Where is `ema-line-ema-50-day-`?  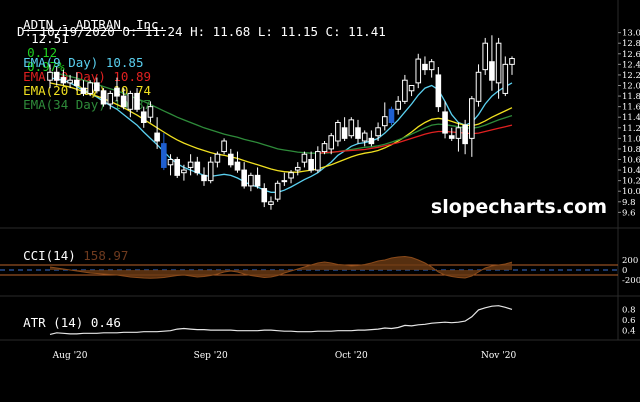
ema-line-ema-50-day- is located at coordinates (415, 139).